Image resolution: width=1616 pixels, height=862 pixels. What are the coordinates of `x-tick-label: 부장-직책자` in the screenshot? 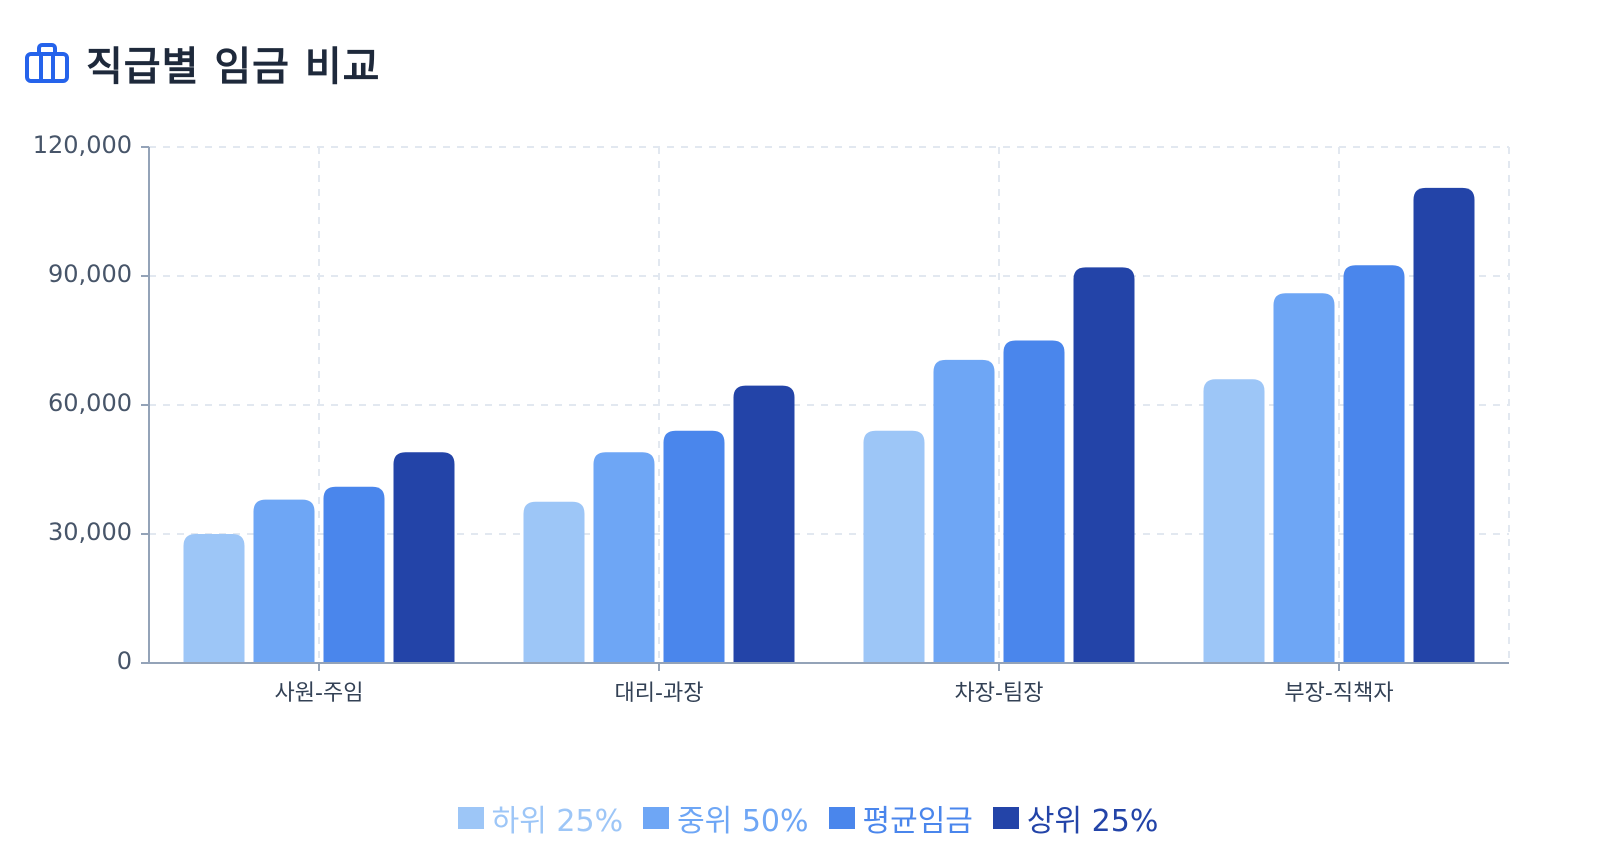 It's located at (1339, 693).